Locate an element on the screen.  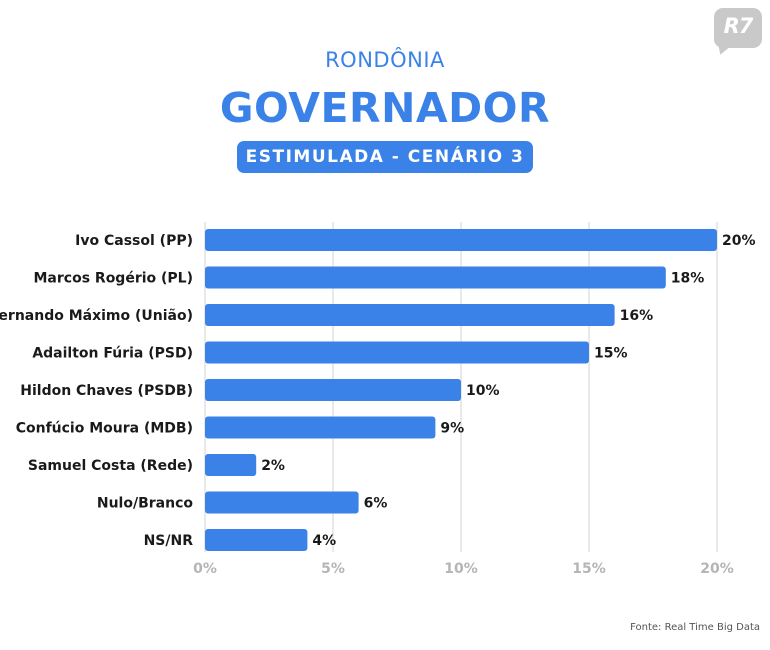
x-axis-ticks: 0% 5% 10% 15% 20% is located at coordinates (463, 569).